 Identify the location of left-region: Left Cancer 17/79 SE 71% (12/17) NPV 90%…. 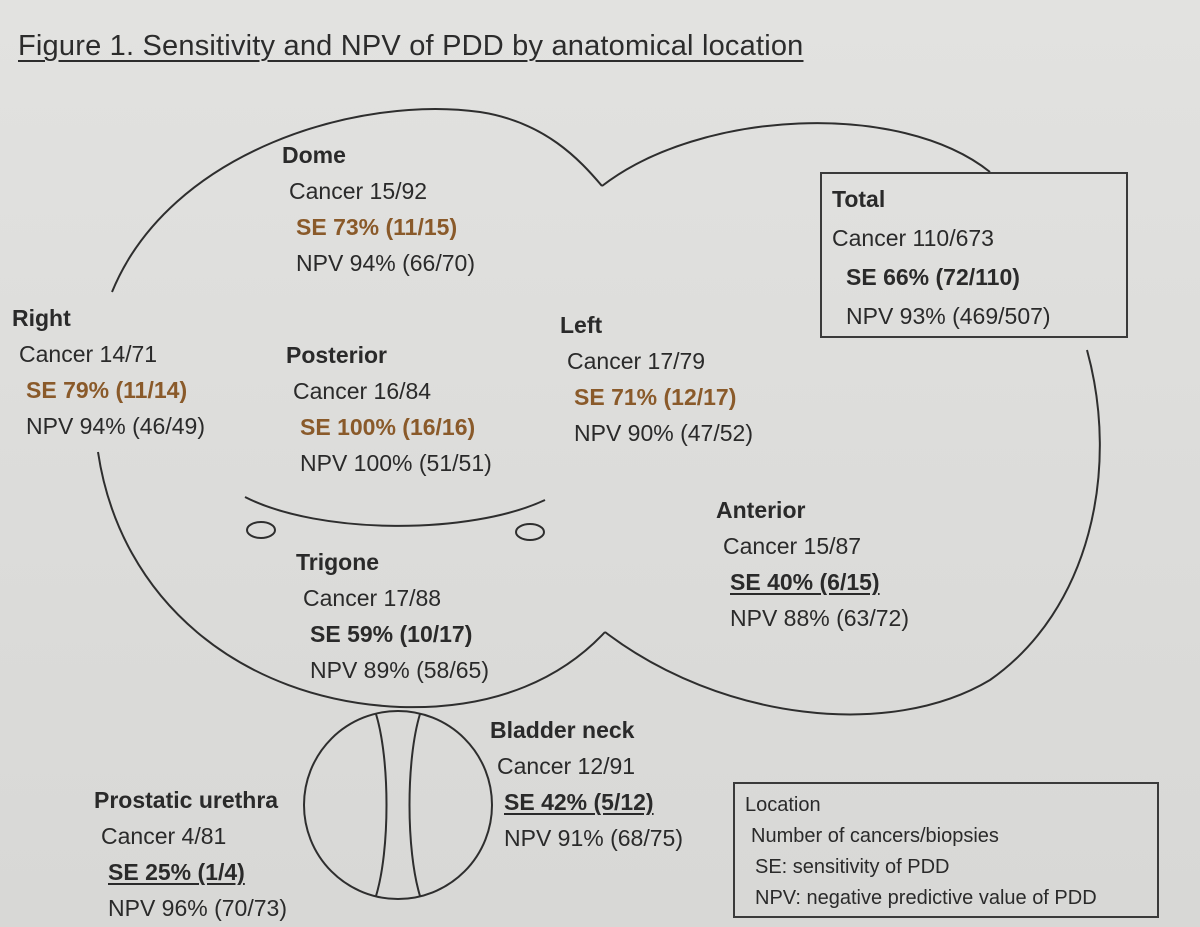
(656, 379).